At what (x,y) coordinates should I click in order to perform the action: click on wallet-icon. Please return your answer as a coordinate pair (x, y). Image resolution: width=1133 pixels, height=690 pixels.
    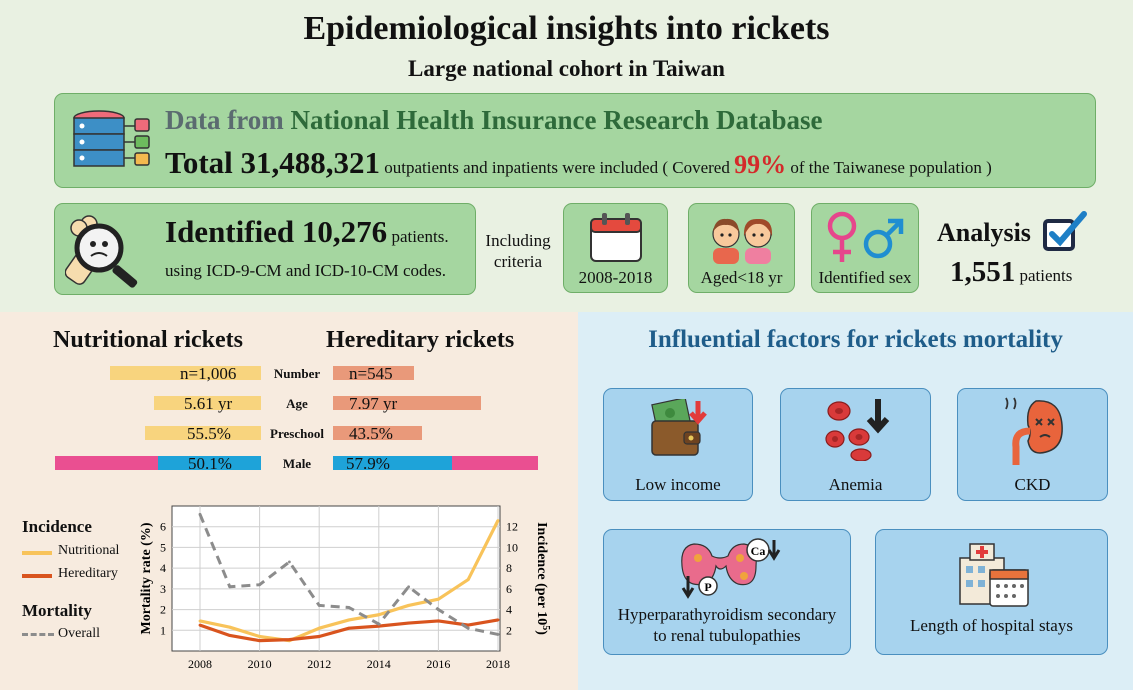
    Looking at the image, I should click on (679, 427).